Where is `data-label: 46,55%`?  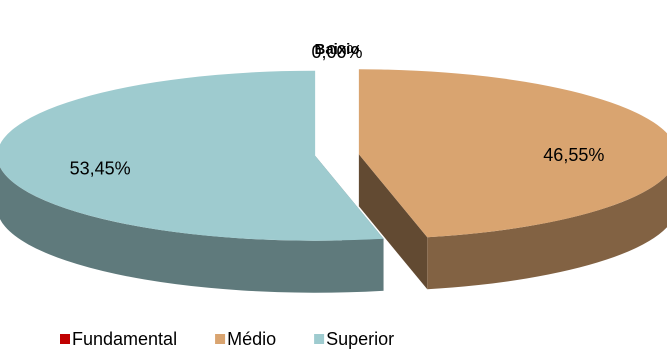
data-label: 46,55% is located at coordinates (573, 155).